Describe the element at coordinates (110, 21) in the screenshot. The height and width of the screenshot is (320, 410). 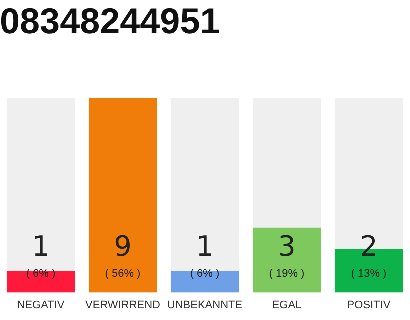
I see `chart-title: 08348244951` at that location.